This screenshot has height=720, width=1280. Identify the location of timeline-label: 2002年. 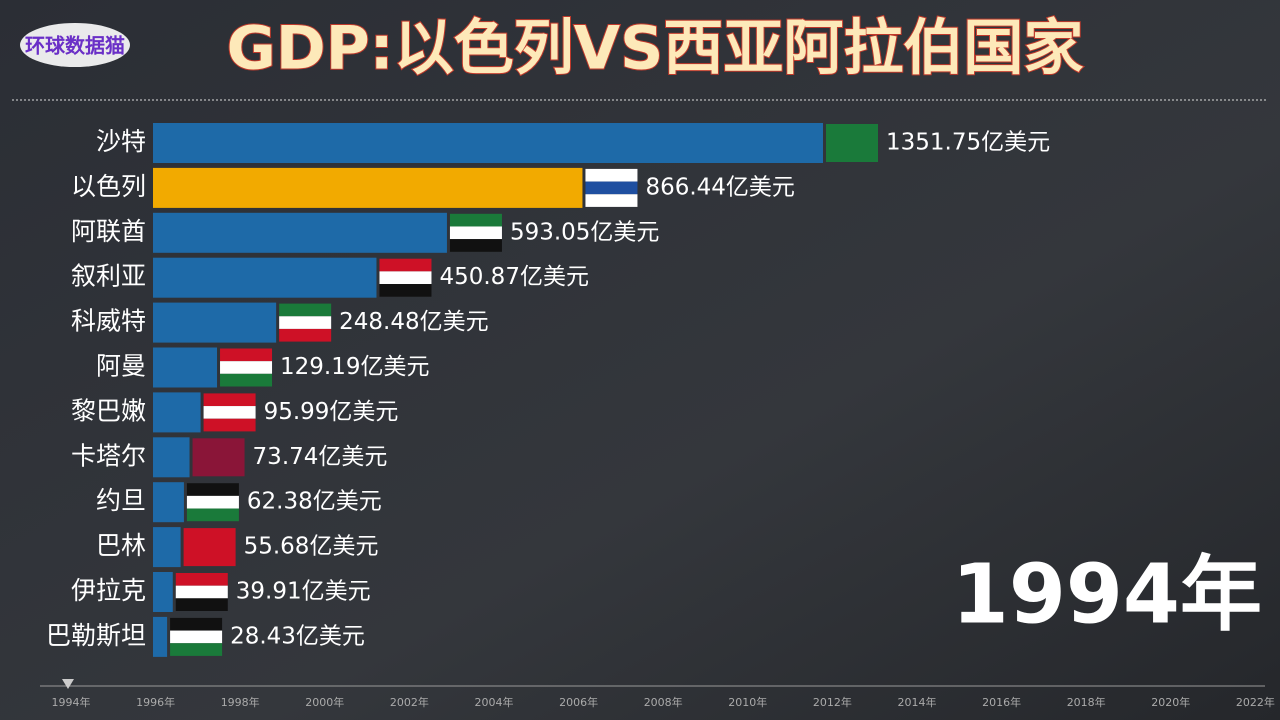
(409, 702).